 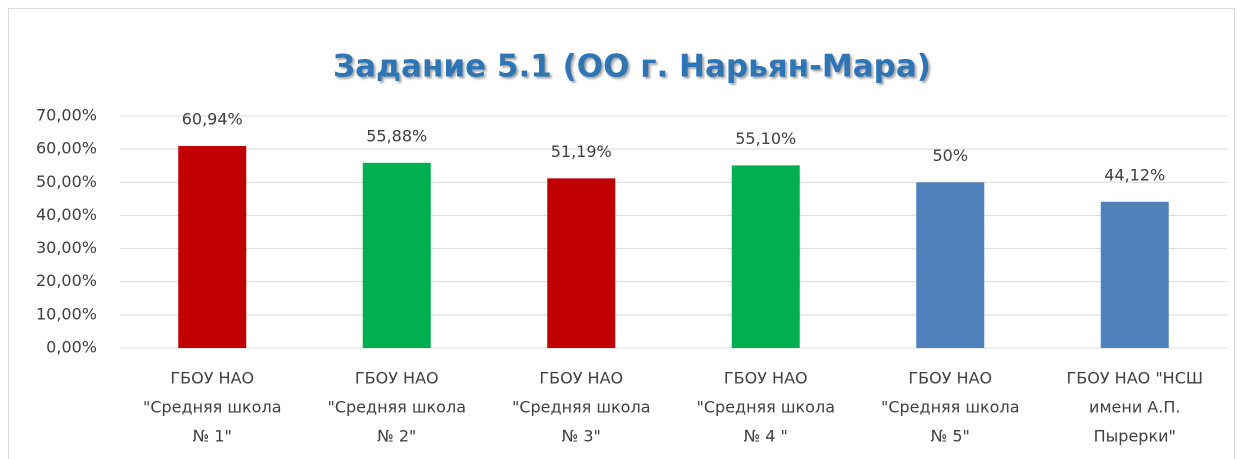 What do you see at coordinates (212, 119) in the screenshot?
I see `data-label: 60,94%` at bounding box center [212, 119].